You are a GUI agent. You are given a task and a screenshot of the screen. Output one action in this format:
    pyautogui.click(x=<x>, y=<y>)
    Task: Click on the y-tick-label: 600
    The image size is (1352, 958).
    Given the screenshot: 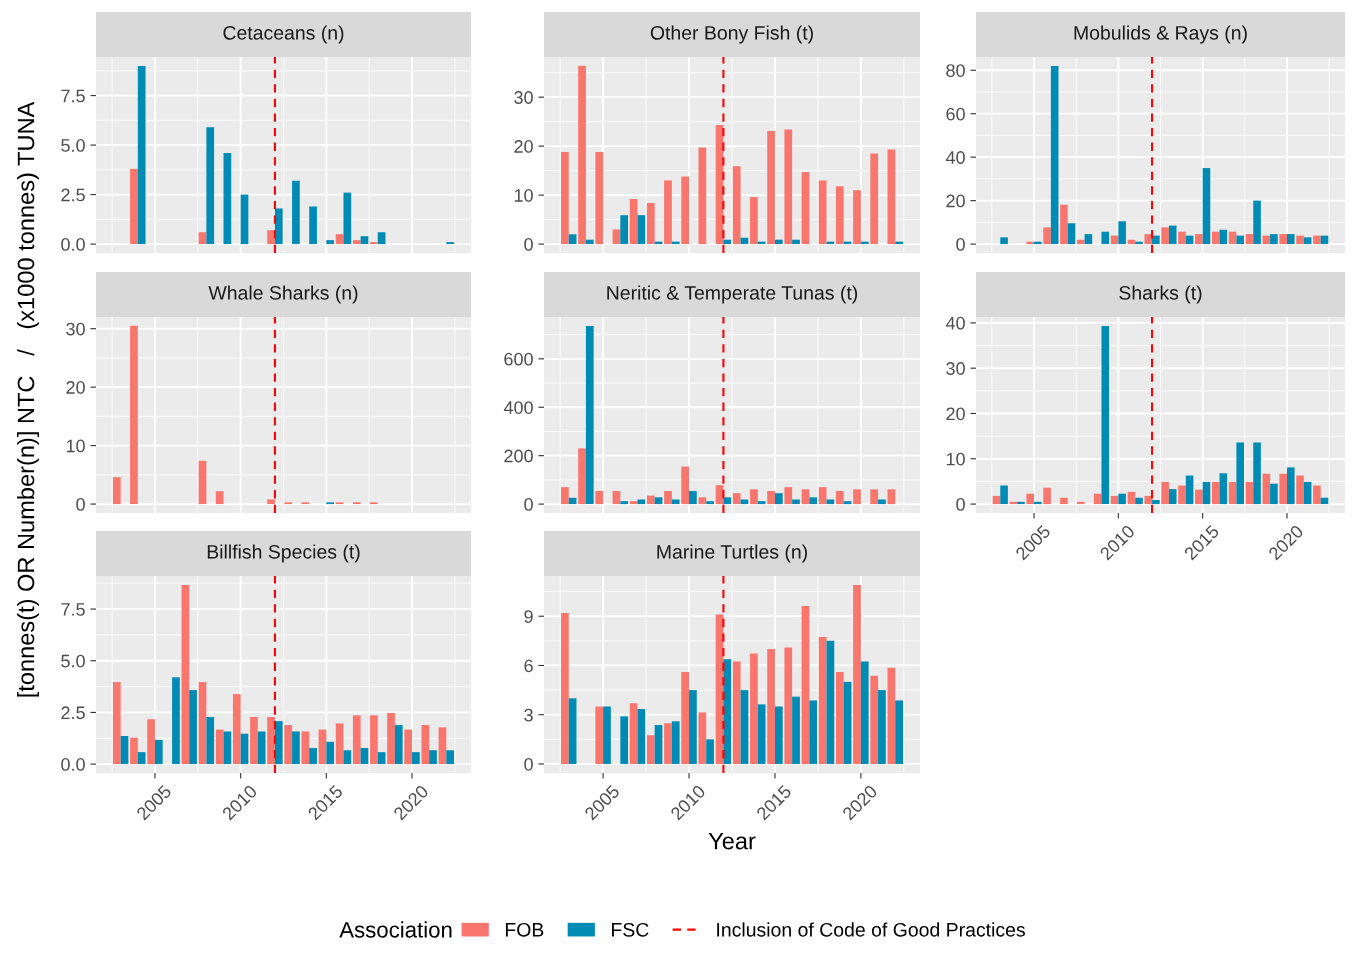 What is the action you would take?
    pyautogui.click(x=518, y=359)
    